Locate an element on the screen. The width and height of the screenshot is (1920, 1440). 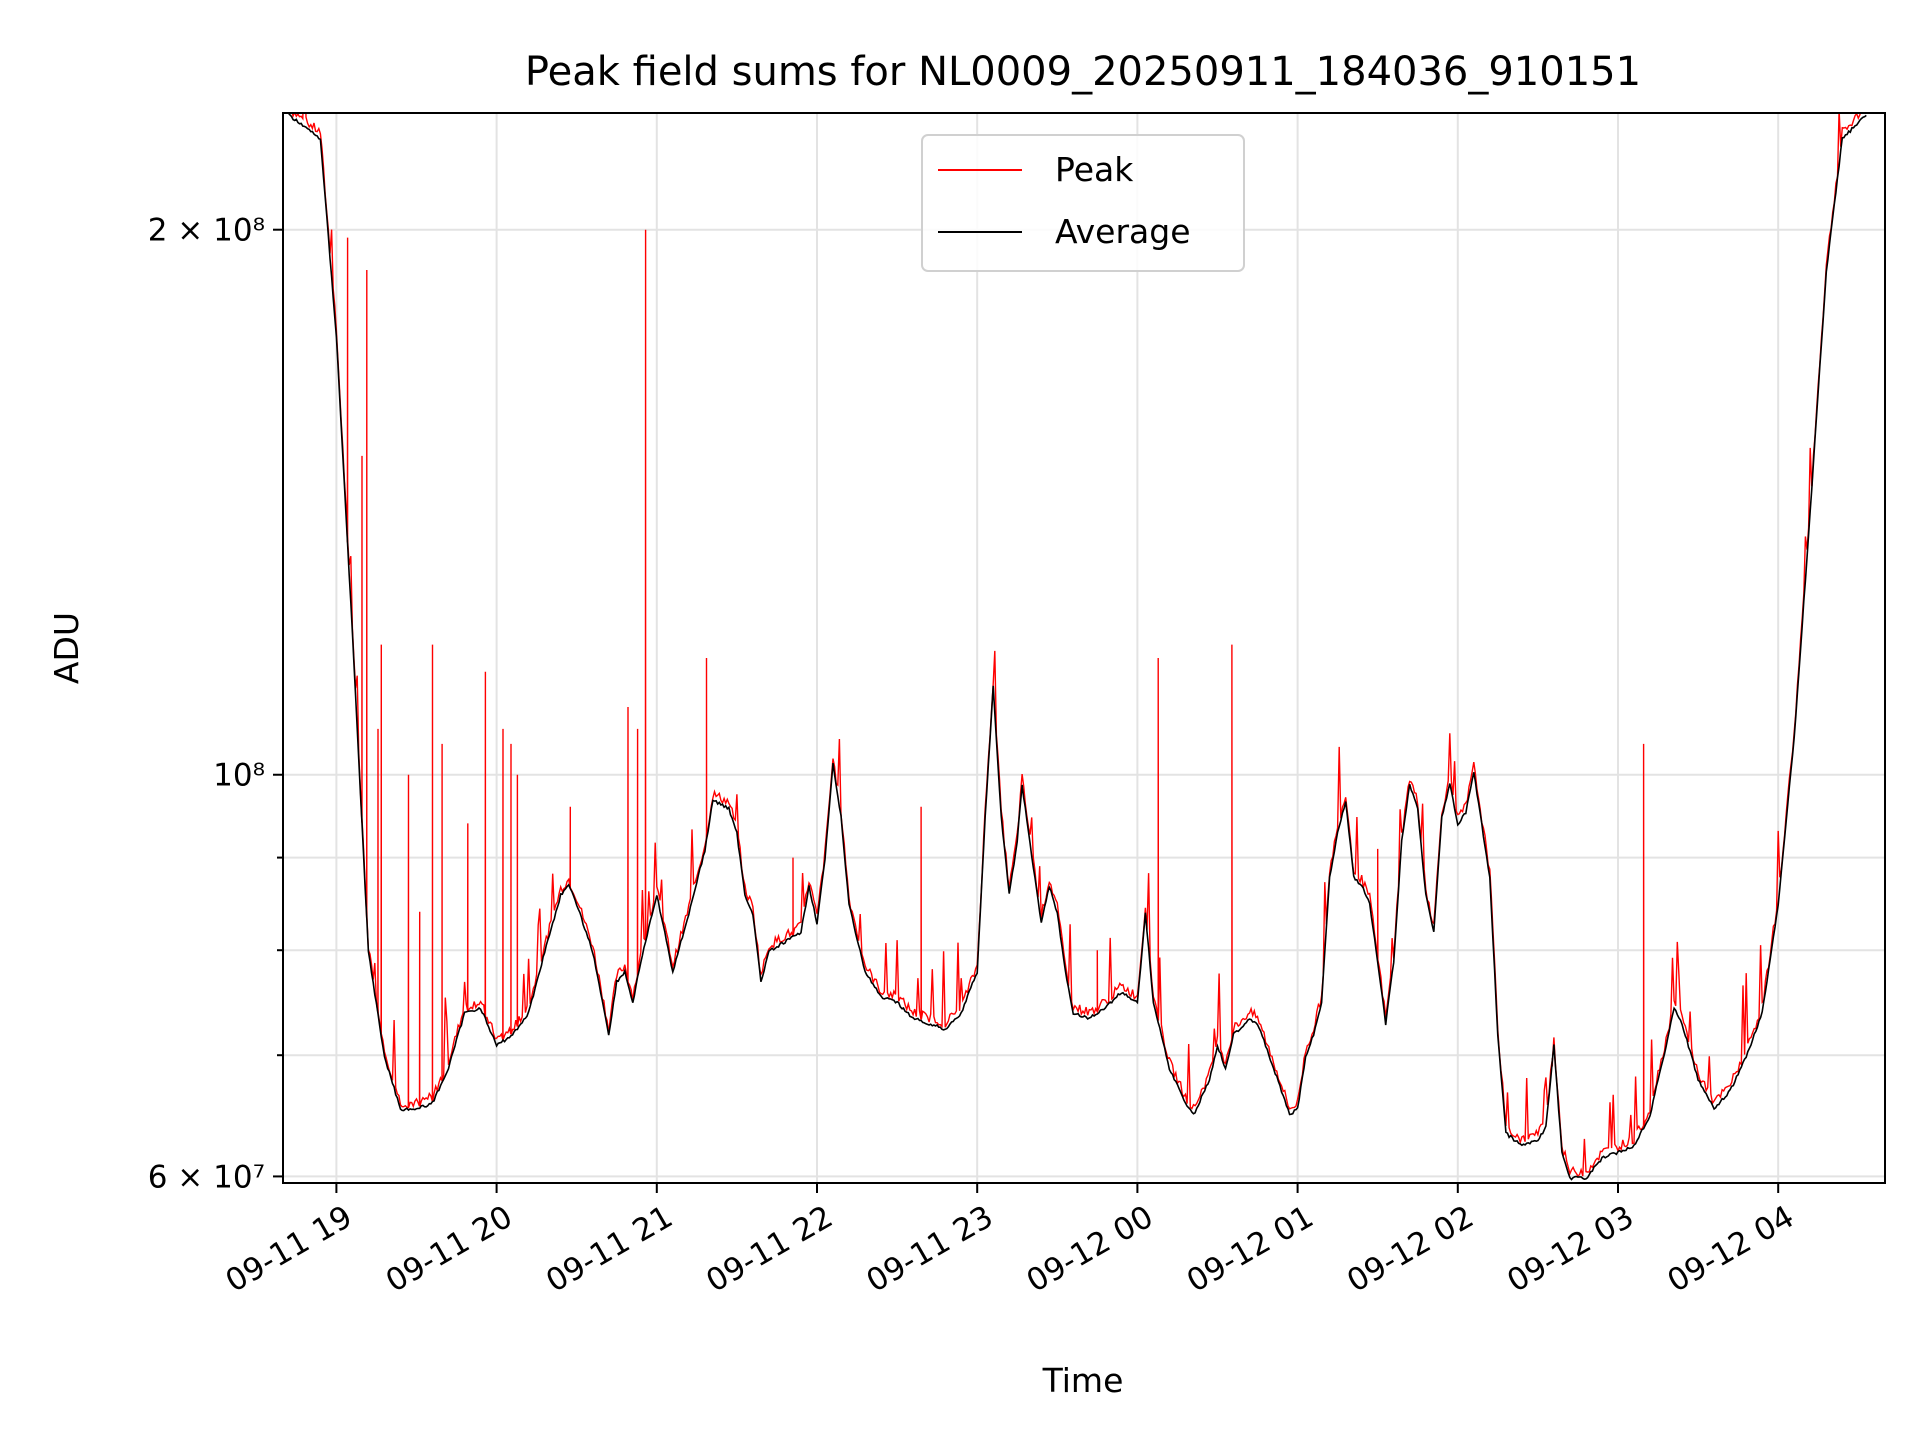
y-axis-label: ADU is located at coordinates (66, 648).